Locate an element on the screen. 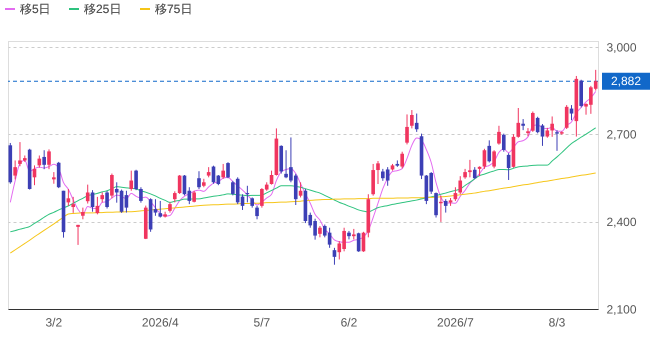  y-tick-label: 2,700 is located at coordinates (621, 135).